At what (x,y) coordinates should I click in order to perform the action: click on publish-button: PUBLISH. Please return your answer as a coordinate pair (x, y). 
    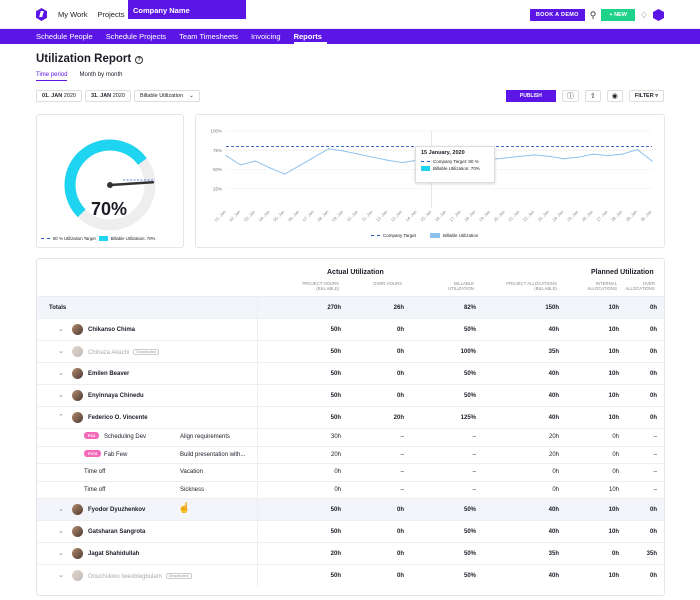
    Looking at the image, I should click on (530, 96).